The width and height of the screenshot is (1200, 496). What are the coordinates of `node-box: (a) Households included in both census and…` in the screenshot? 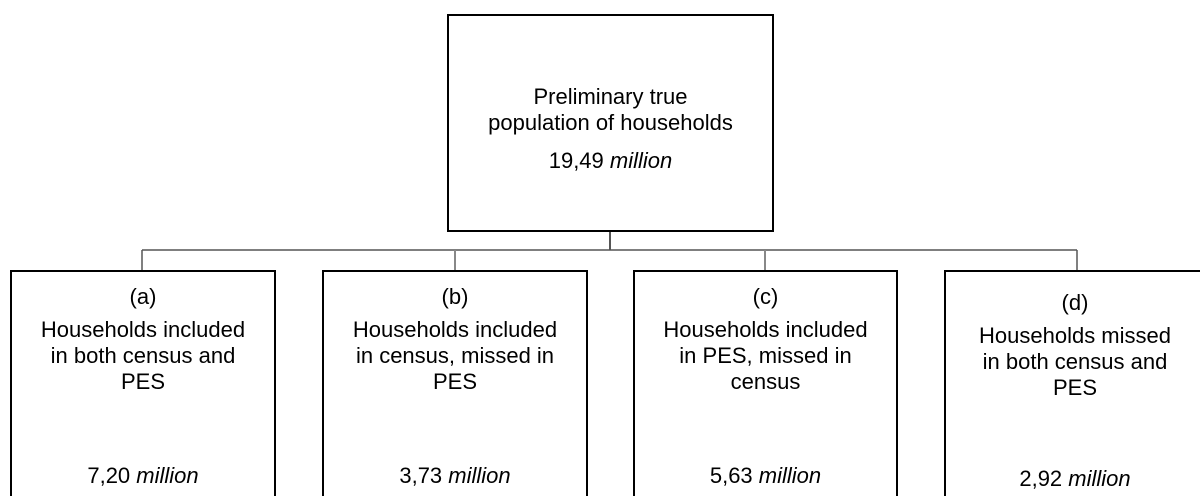 It's located at (143, 383).